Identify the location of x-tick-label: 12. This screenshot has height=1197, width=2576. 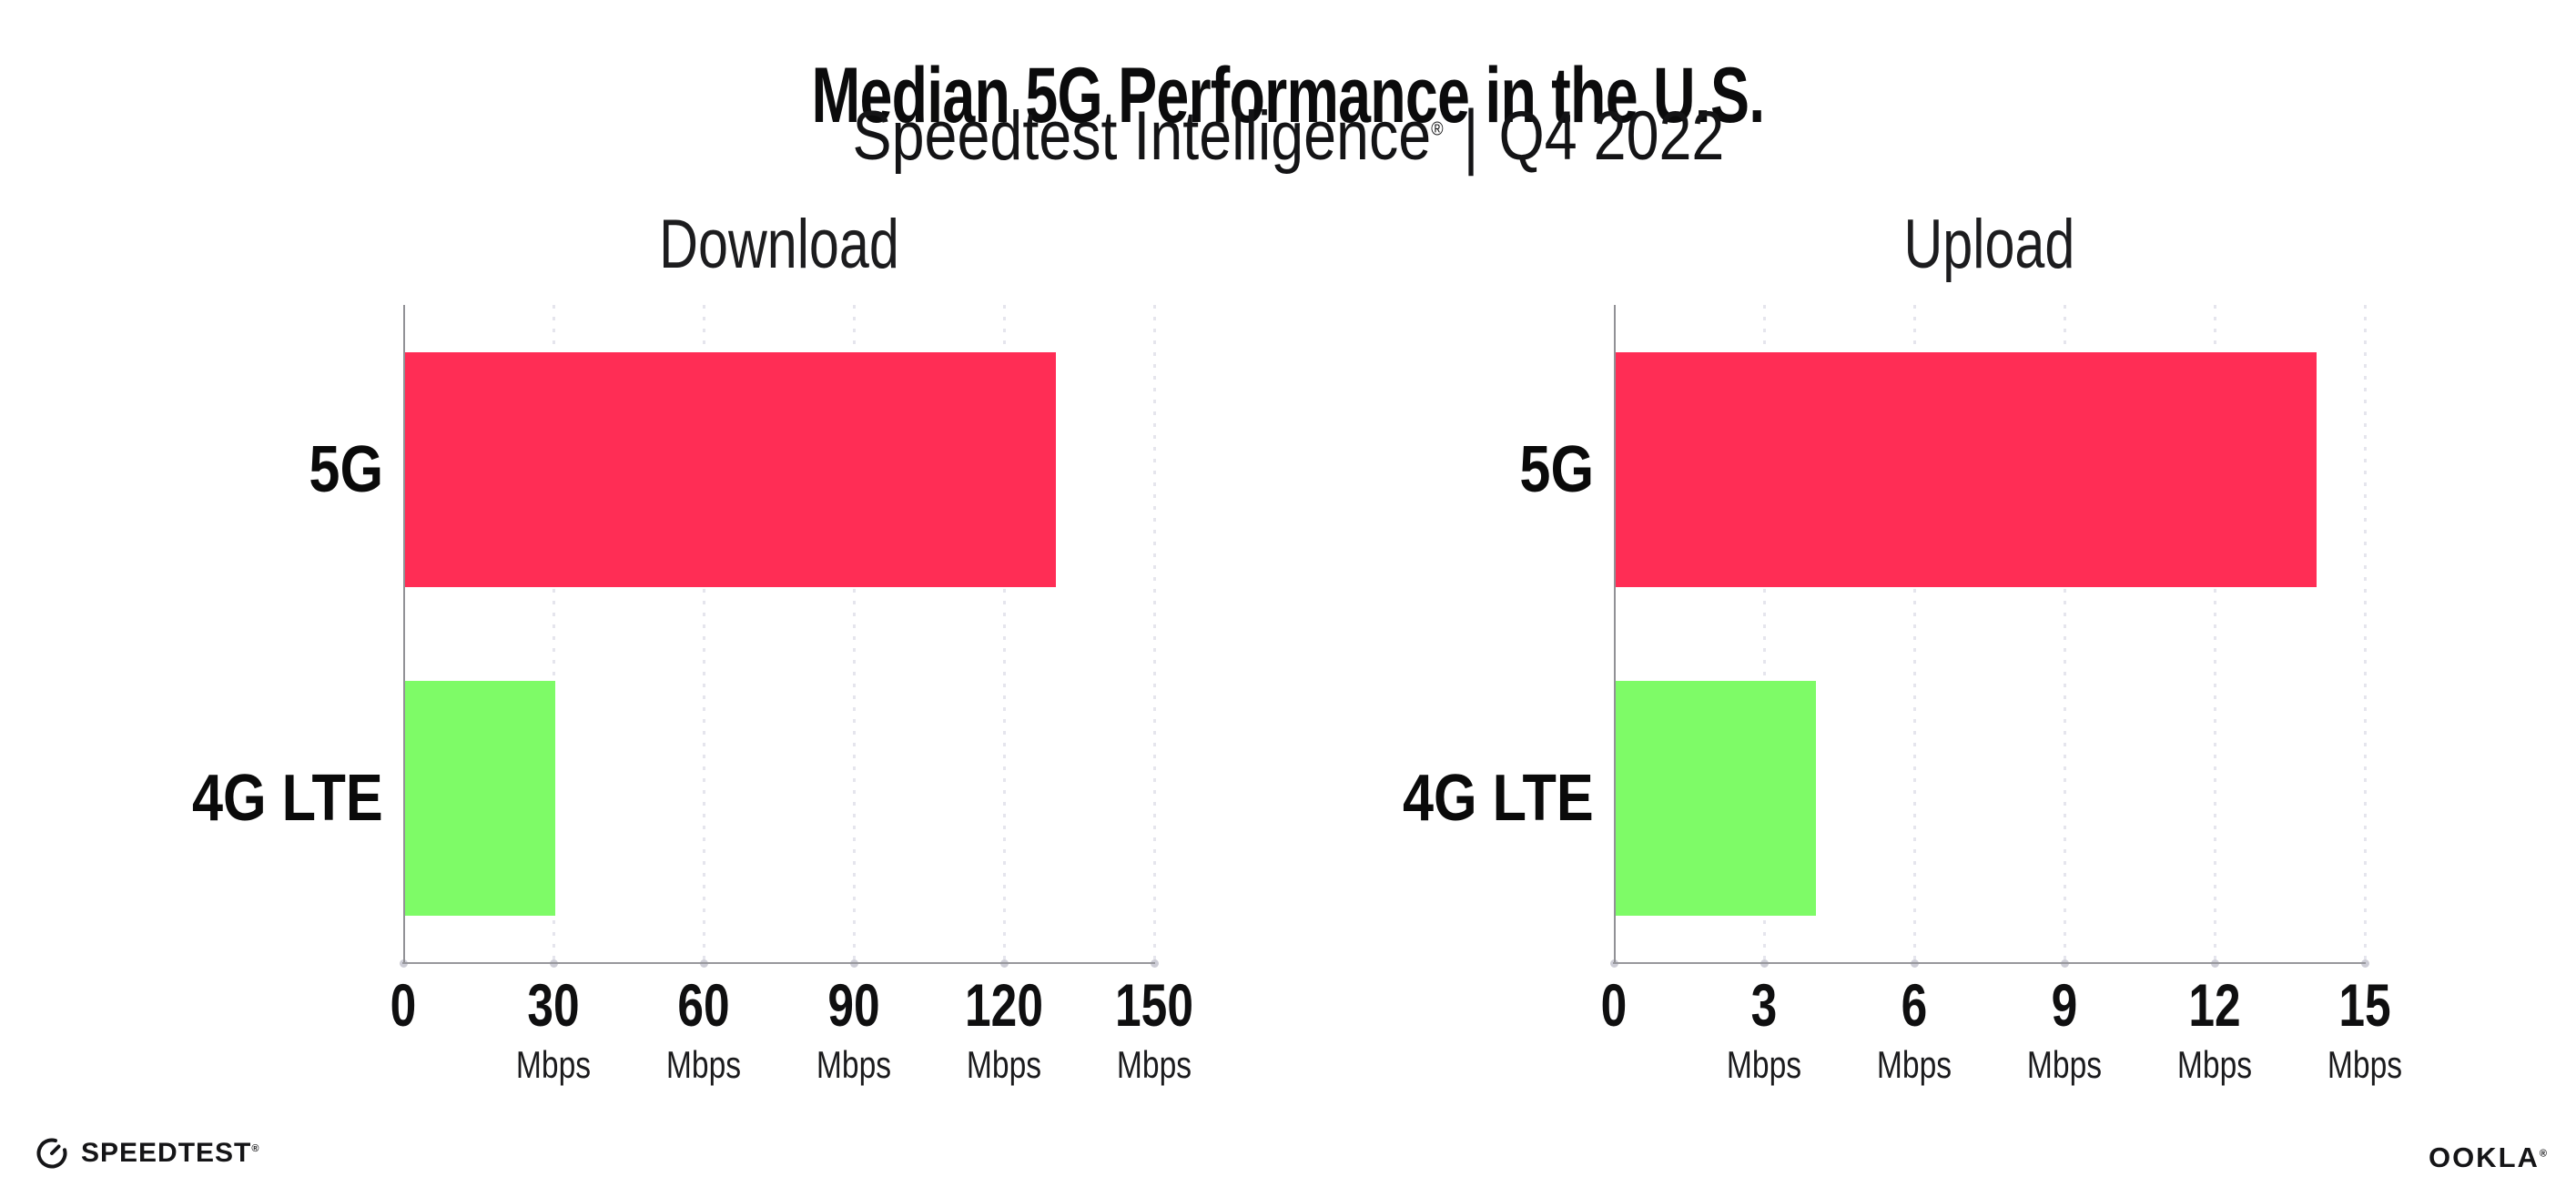
(2214, 1005).